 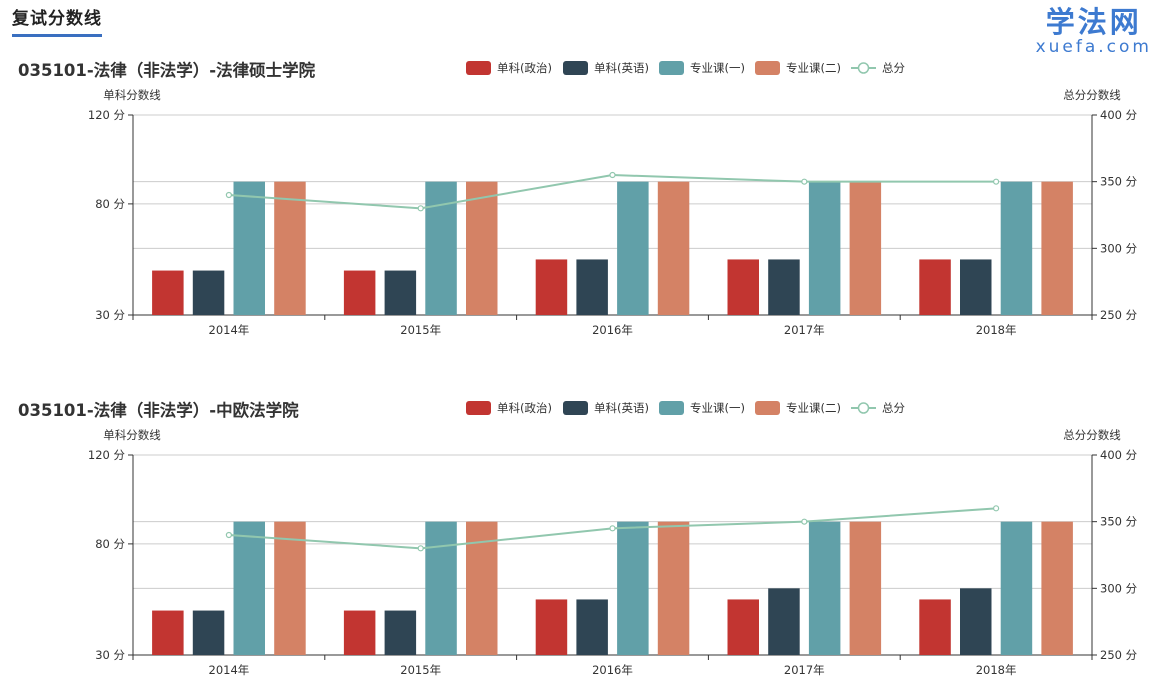 What do you see at coordinates (1093, 22) in the screenshot?
I see `logo-text-cn: 学法网` at bounding box center [1093, 22].